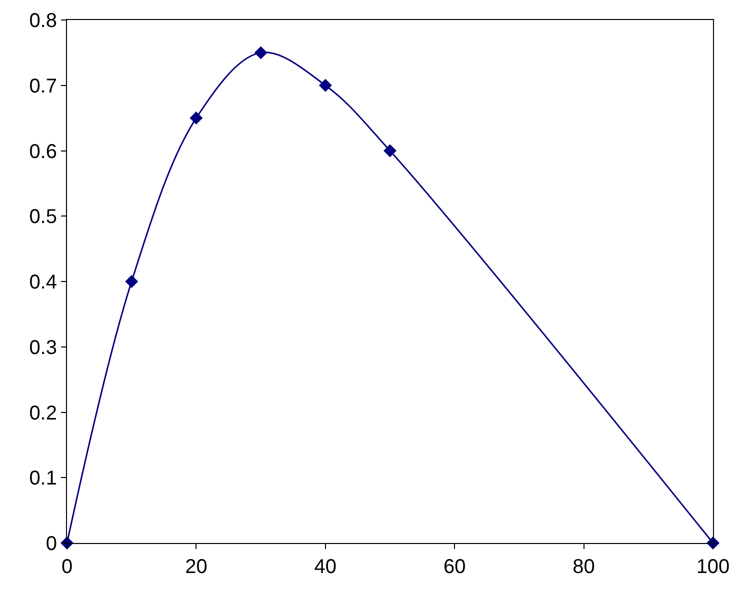 Image resolution: width=736 pixels, height=596 pixels. What do you see at coordinates (51, 544) in the screenshot?
I see `y-tick-label: 0` at bounding box center [51, 544].